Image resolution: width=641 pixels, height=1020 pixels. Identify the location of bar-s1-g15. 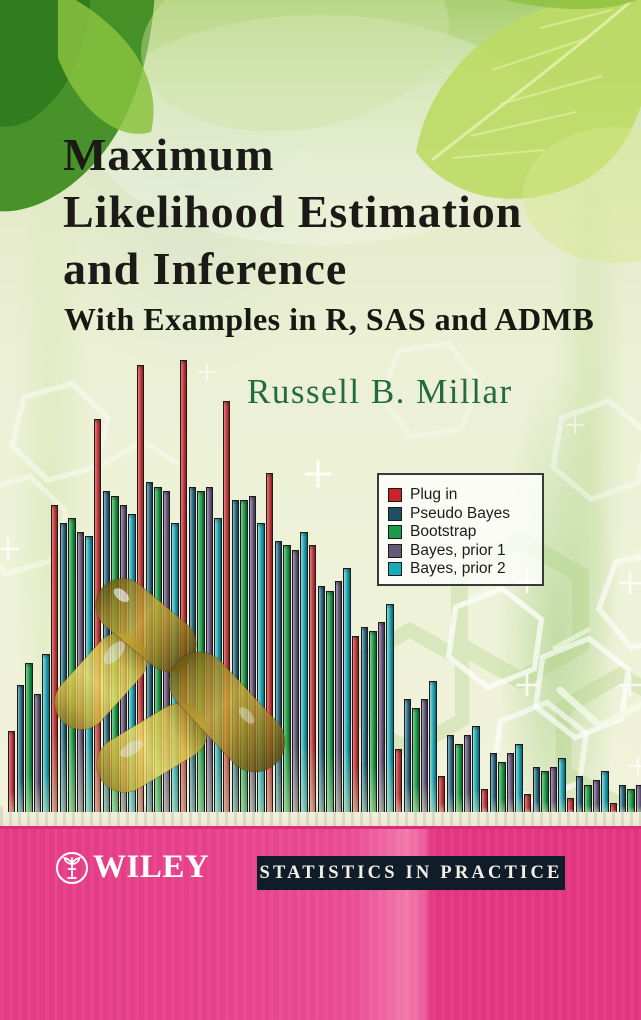
(614, 807).